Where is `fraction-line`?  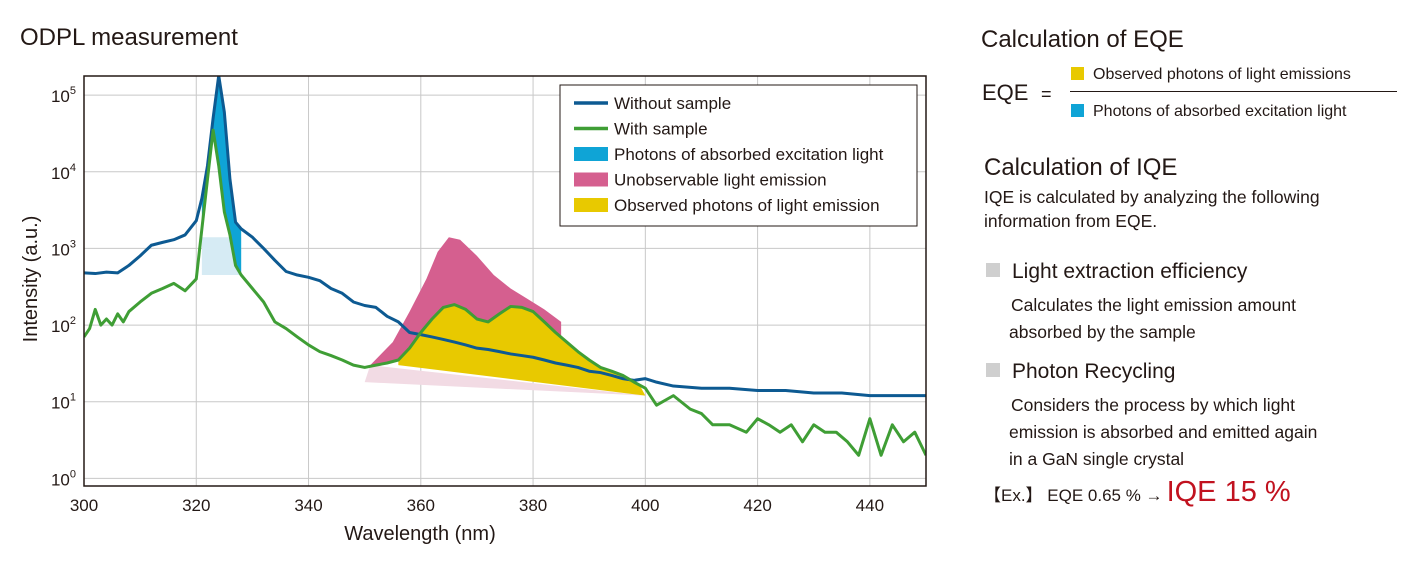
fraction-line is located at coordinates (1233, 91).